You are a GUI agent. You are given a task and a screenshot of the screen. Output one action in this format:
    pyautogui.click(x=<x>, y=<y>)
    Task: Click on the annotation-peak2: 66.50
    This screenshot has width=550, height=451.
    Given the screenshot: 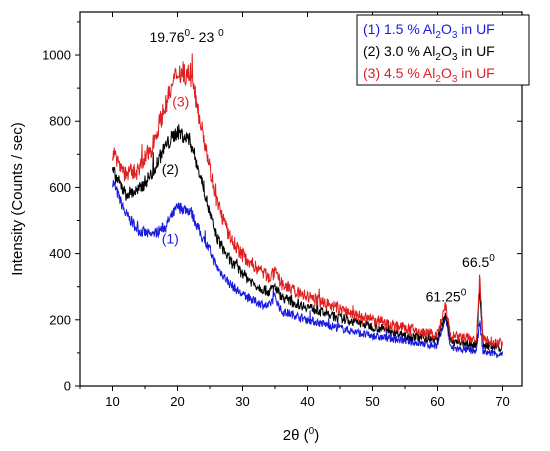 What is the action you would take?
    pyautogui.click(x=478, y=261)
    